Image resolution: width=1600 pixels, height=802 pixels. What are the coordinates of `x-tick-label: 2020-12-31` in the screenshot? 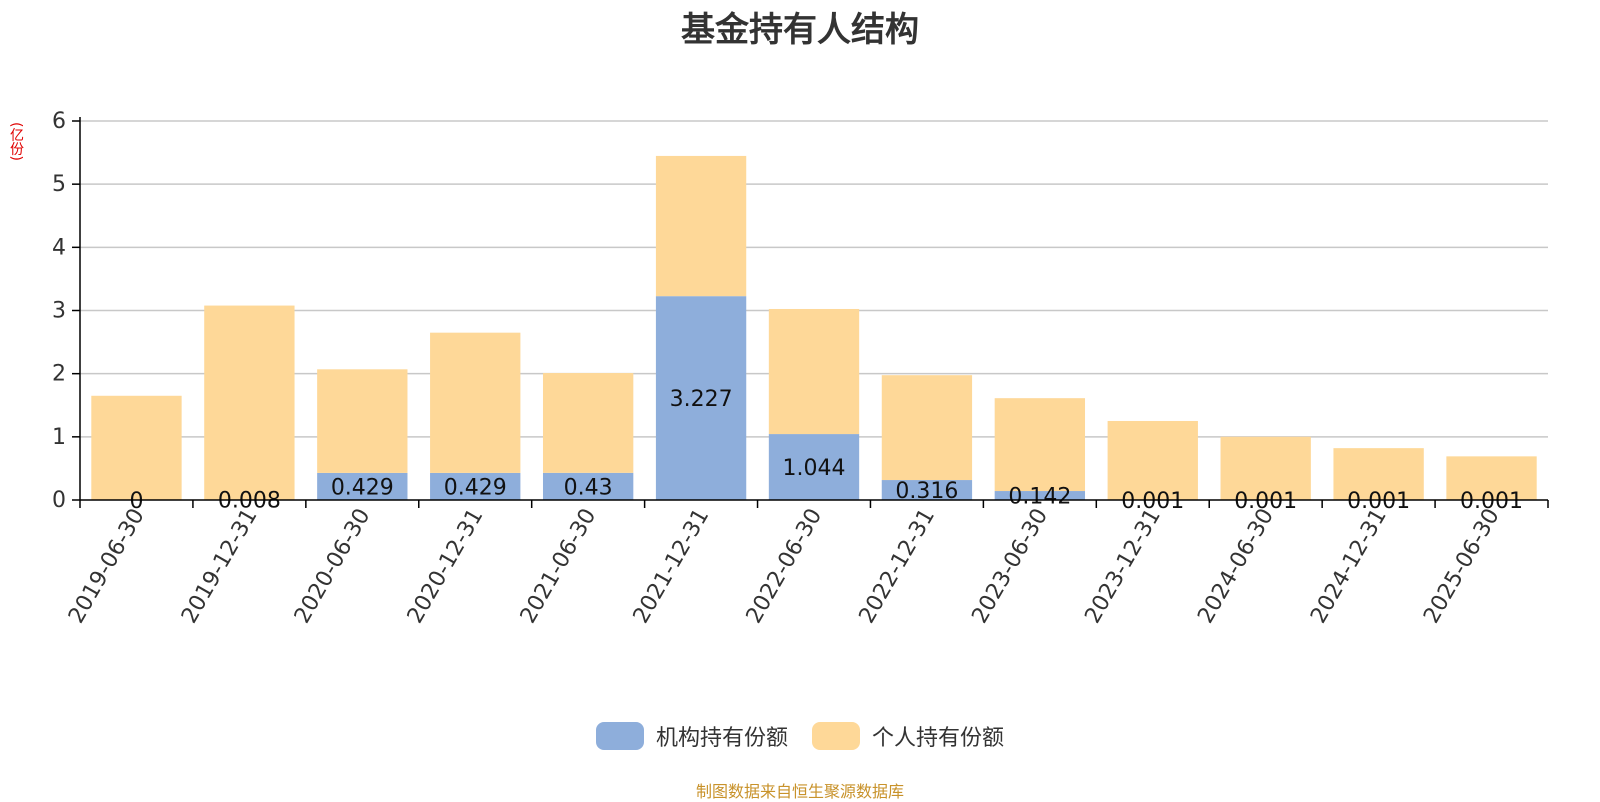 It's located at (446, 566).